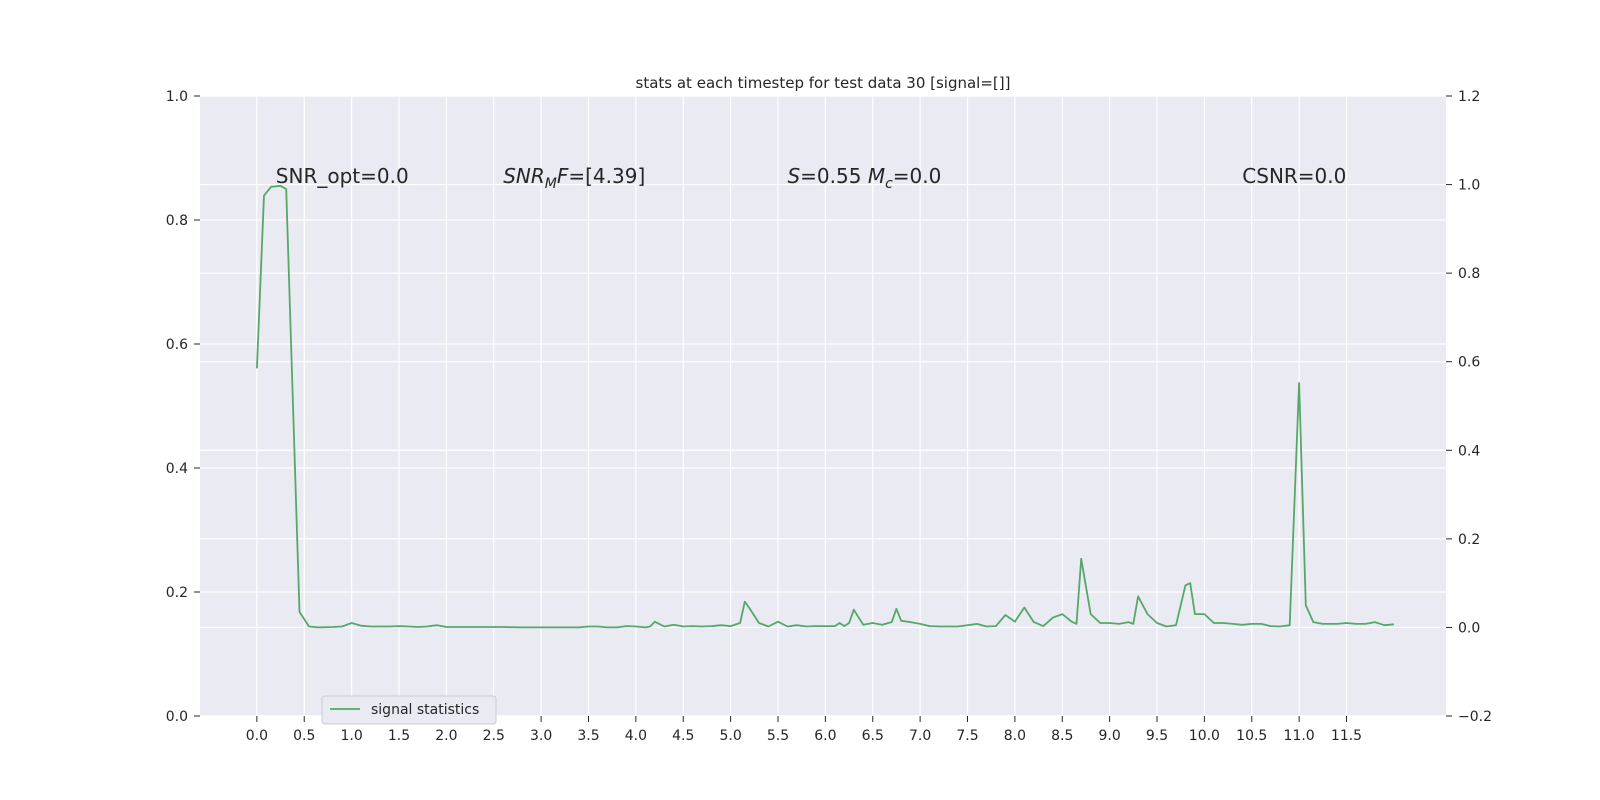 The image size is (1600, 800). What do you see at coordinates (1469, 186) in the screenshot?
I see `y2-tick-label: 1.0` at bounding box center [1469, 186].